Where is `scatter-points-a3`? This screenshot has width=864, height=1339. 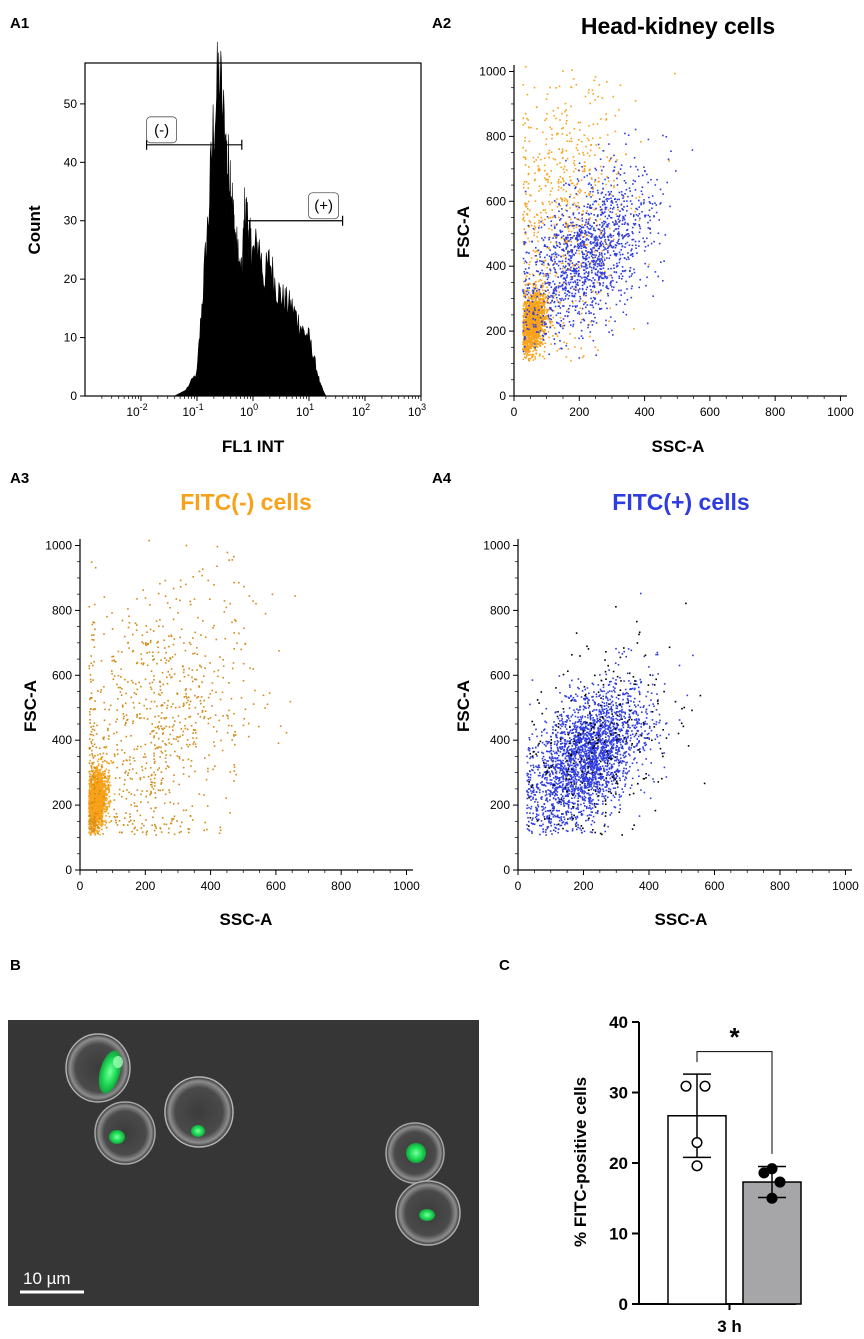
scatter-points-a3 is located at coordinates (192, 687).